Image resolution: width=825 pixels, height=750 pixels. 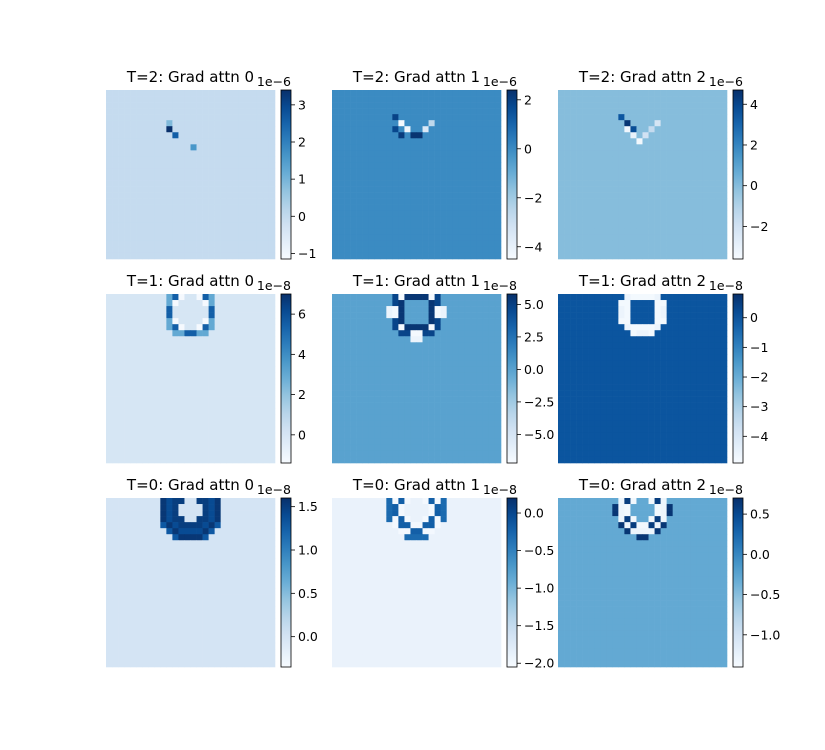 What do you see at coordinates (539, 434) in the screenshot?
I see `colorbar-tick-label: −5.0` at bounding box center [539, 434].